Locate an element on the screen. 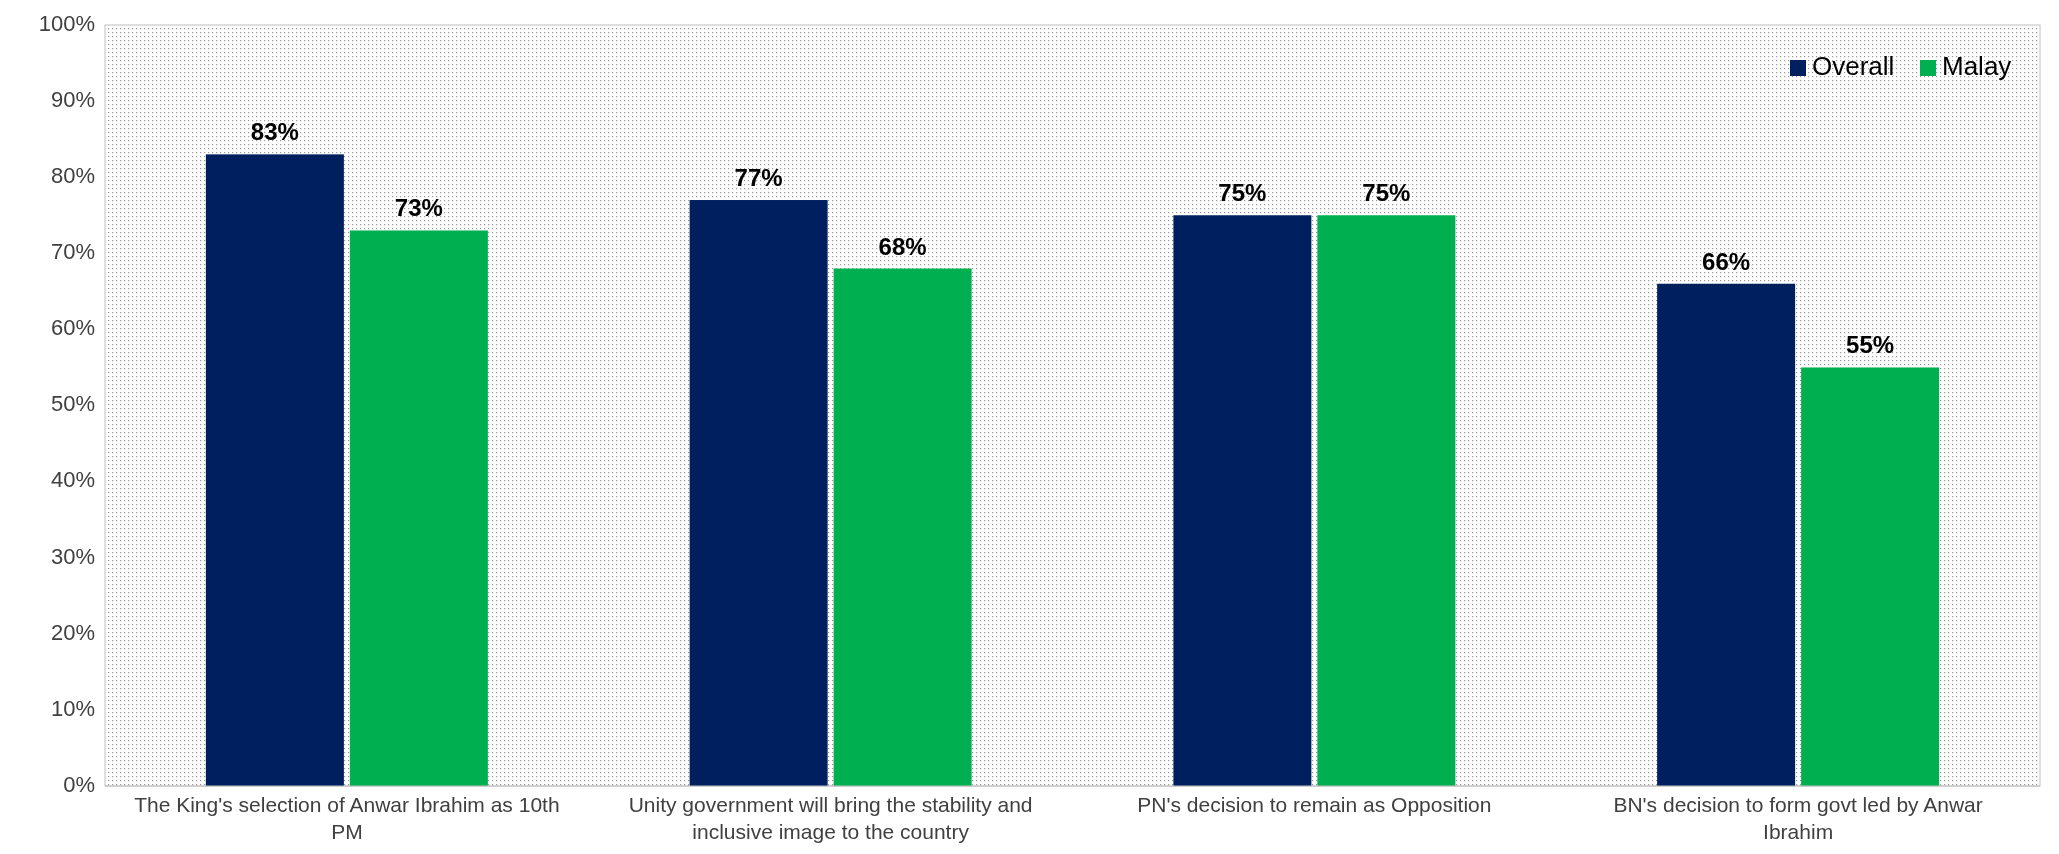 This screenshot has width=2059, height=854. y-tick-label: 70% is located at coordinates (72, 252).